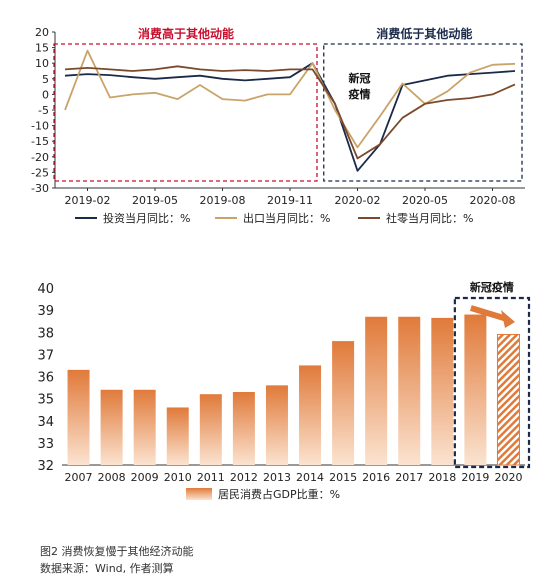 Image resolution: width=560 pixels, height=582 pixels. I want to click on legend-label-0: 投资当月同比：%, so click(146, 218).